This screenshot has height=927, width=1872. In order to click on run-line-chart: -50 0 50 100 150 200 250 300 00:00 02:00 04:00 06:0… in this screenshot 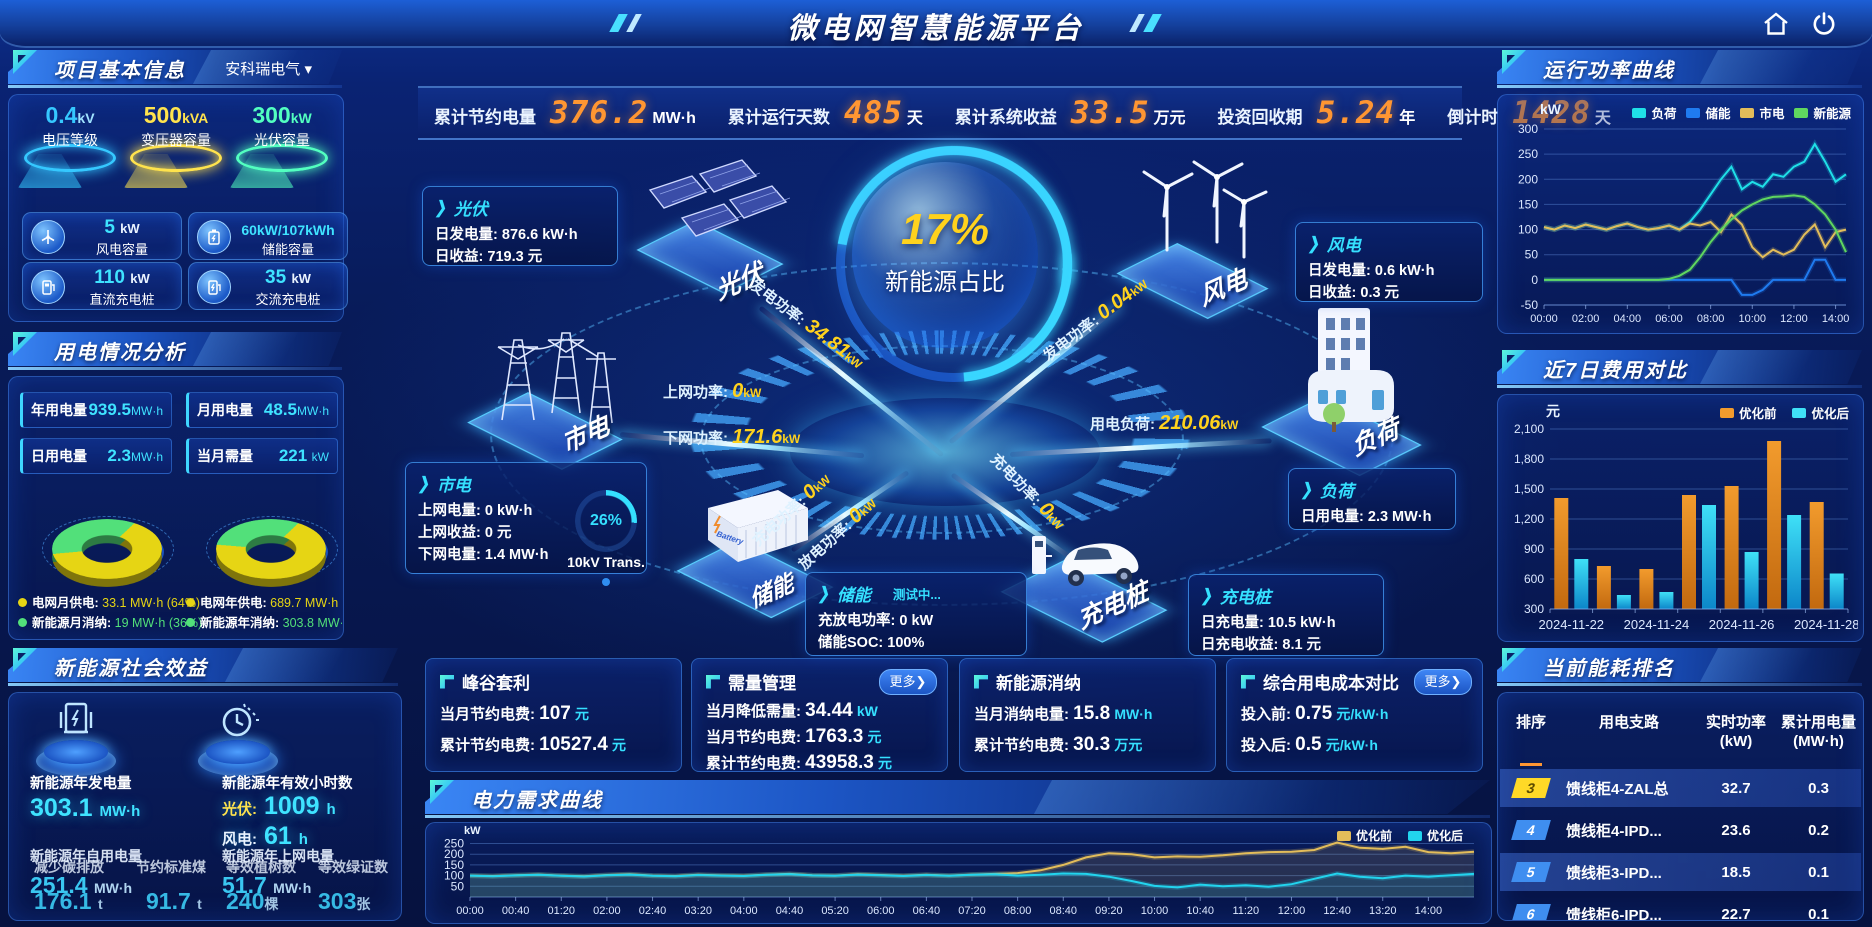, I will do `click(1679, 223)`.